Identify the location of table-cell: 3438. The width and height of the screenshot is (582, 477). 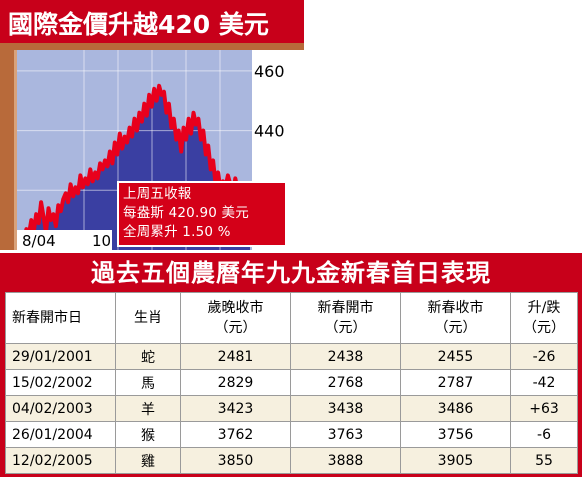
(345, 408).